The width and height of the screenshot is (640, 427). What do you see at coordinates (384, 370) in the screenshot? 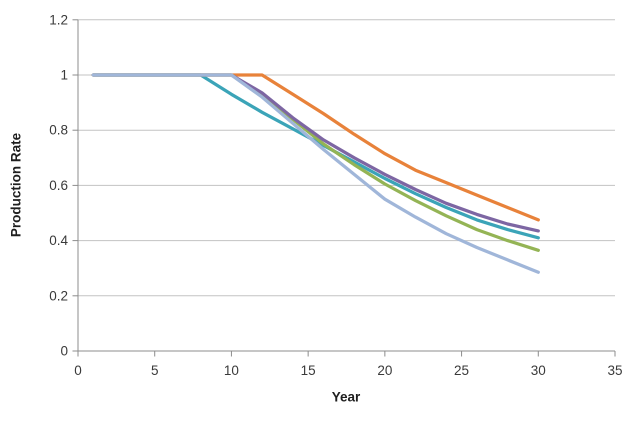
I see `x-tick-label: 20` at bounding box center [384, 370].